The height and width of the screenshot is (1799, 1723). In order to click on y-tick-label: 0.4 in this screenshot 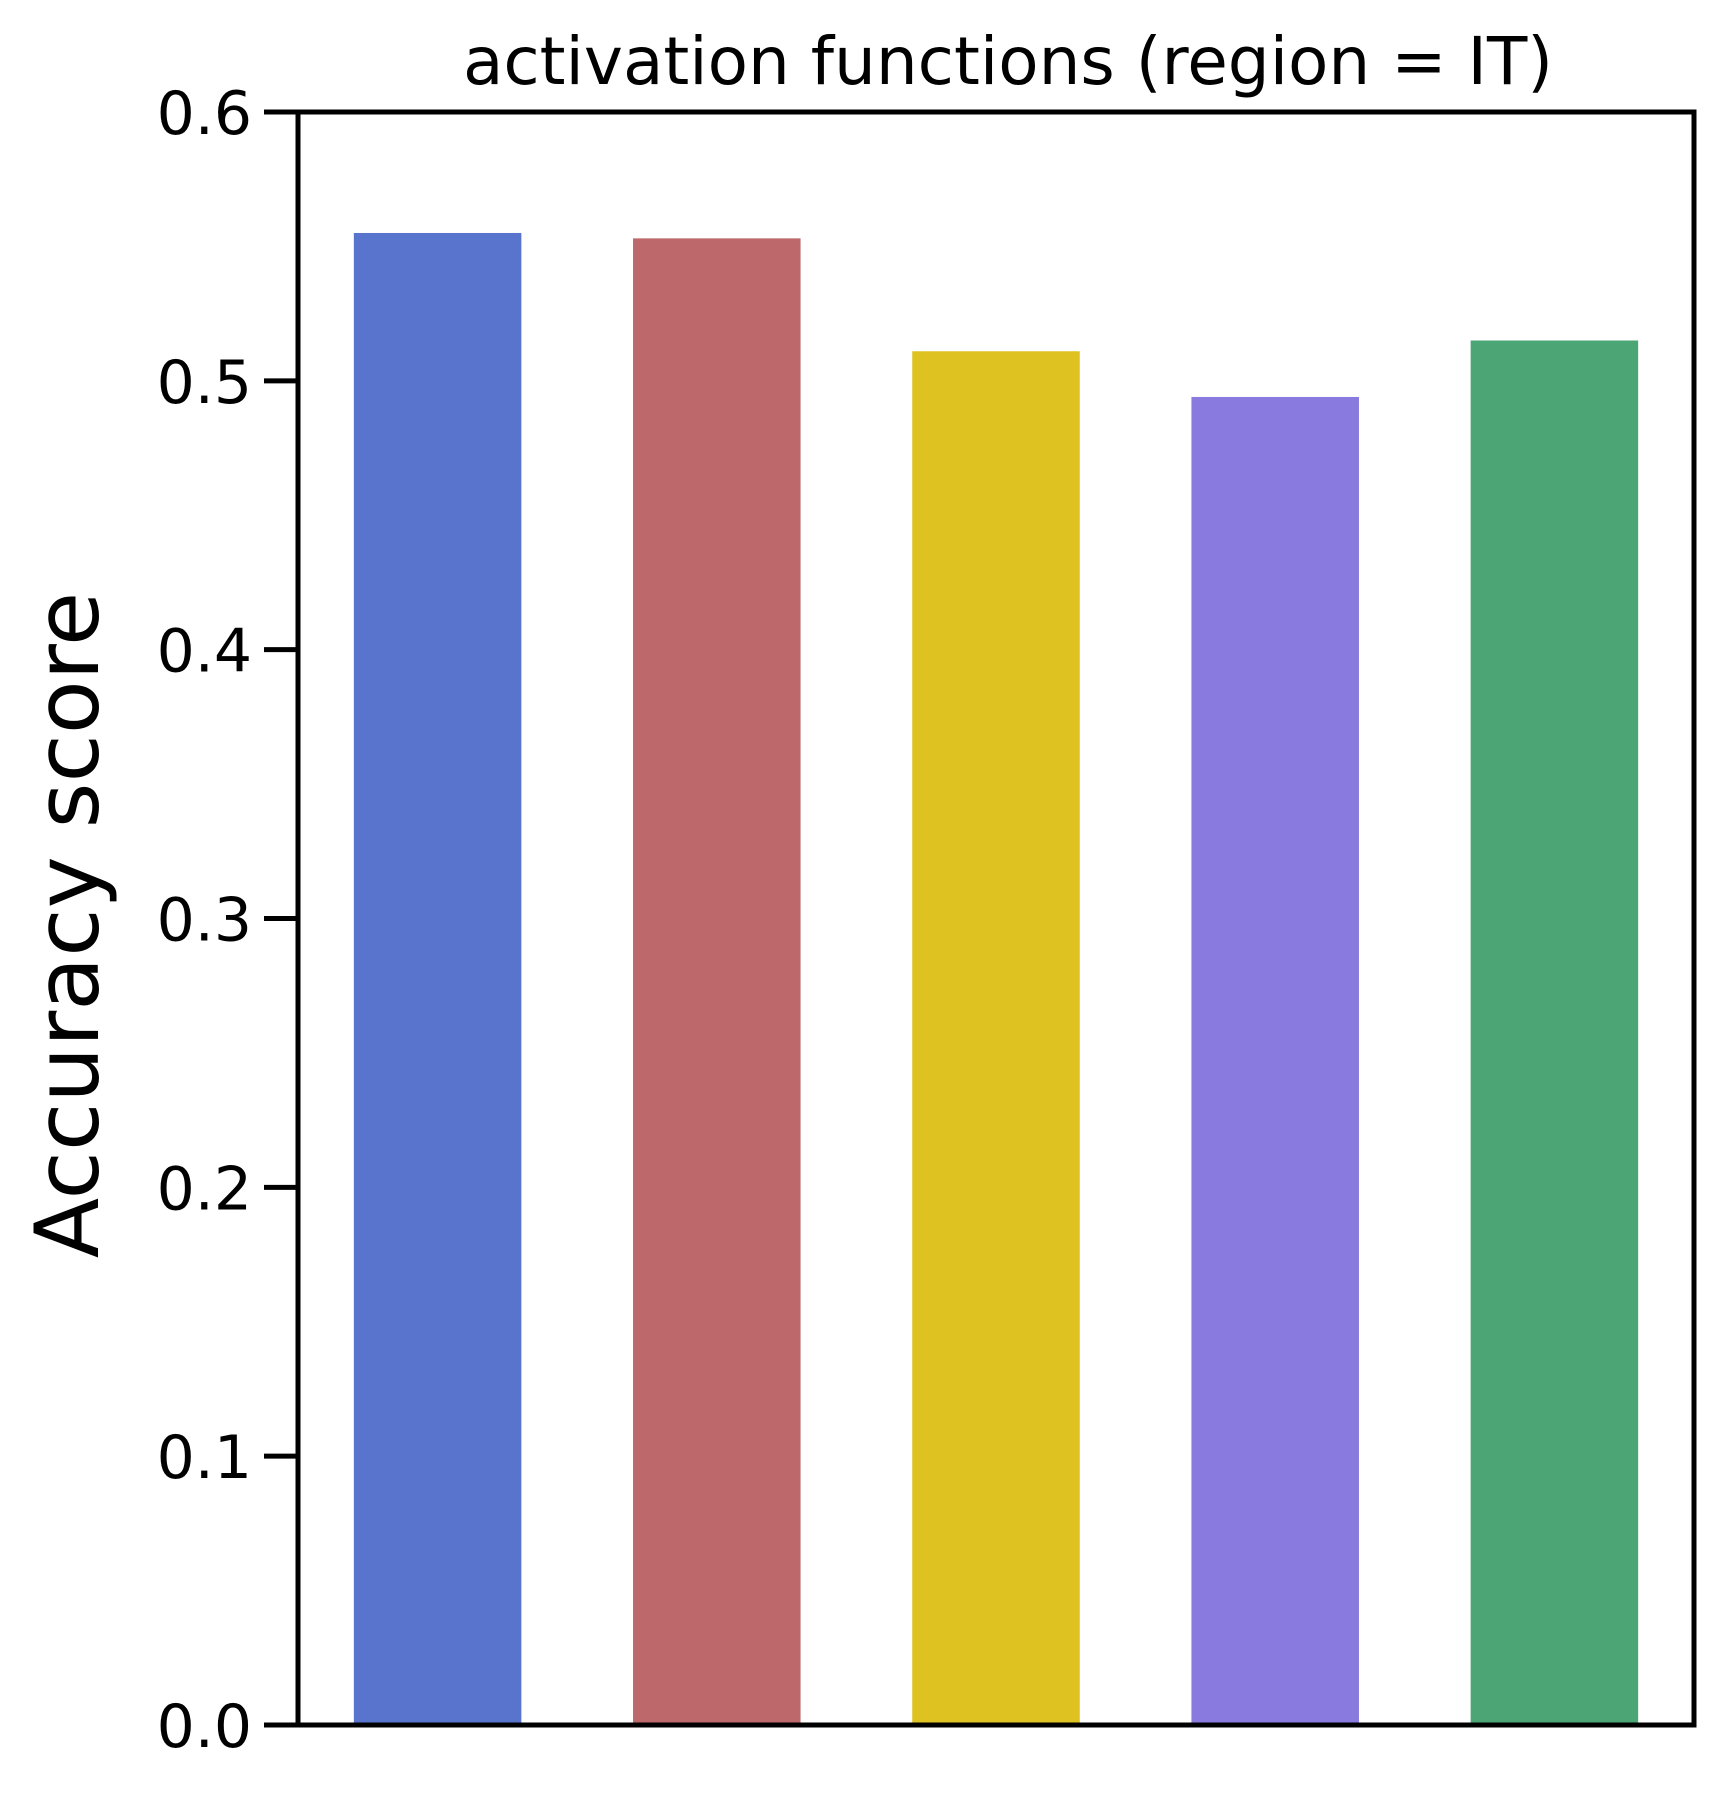, I will do `click(204, 652)`.